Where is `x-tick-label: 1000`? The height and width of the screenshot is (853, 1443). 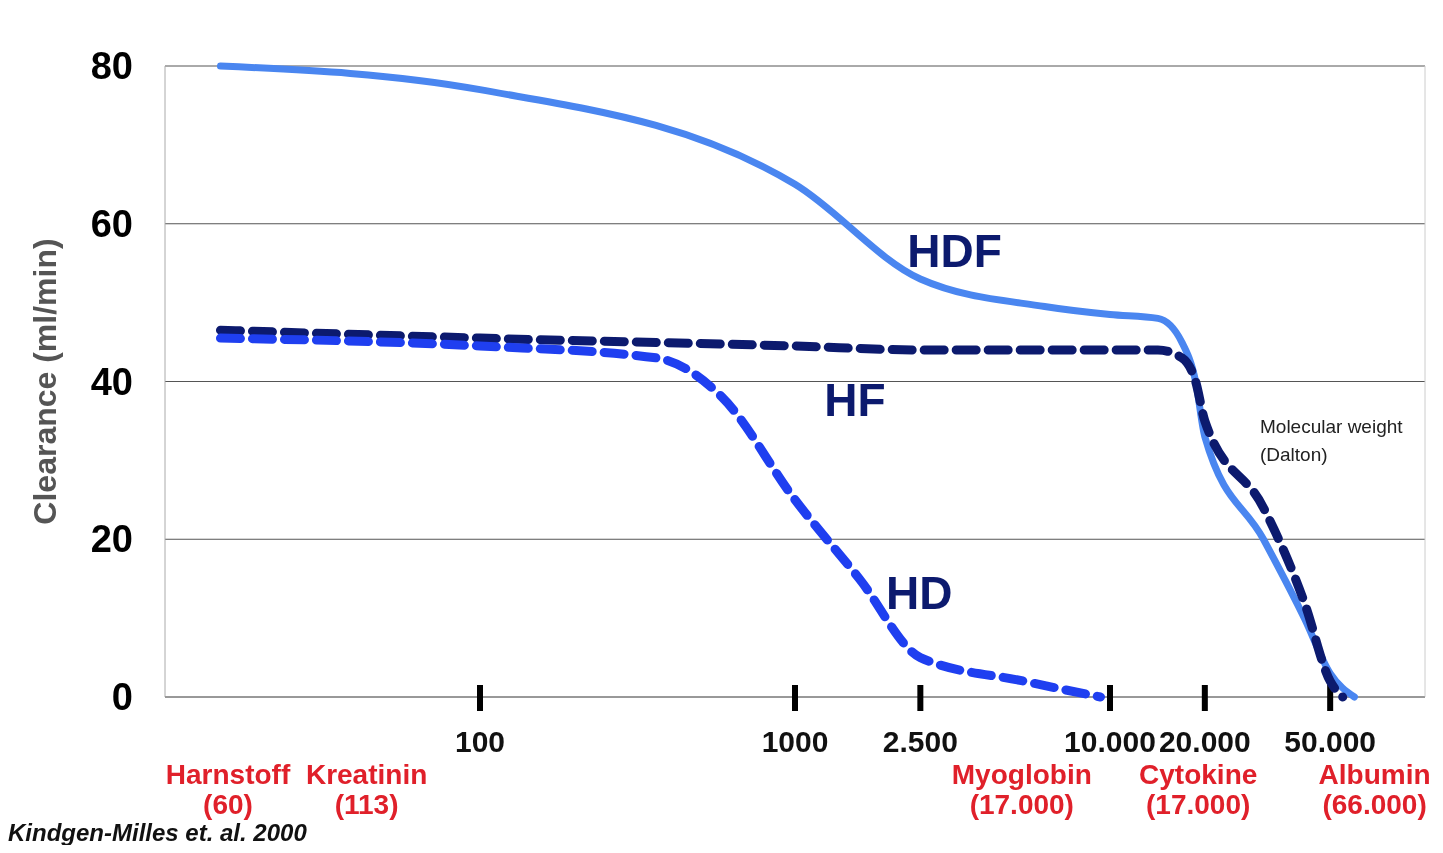 x-tick-label: 1000 is located at coordinates (795, 741).